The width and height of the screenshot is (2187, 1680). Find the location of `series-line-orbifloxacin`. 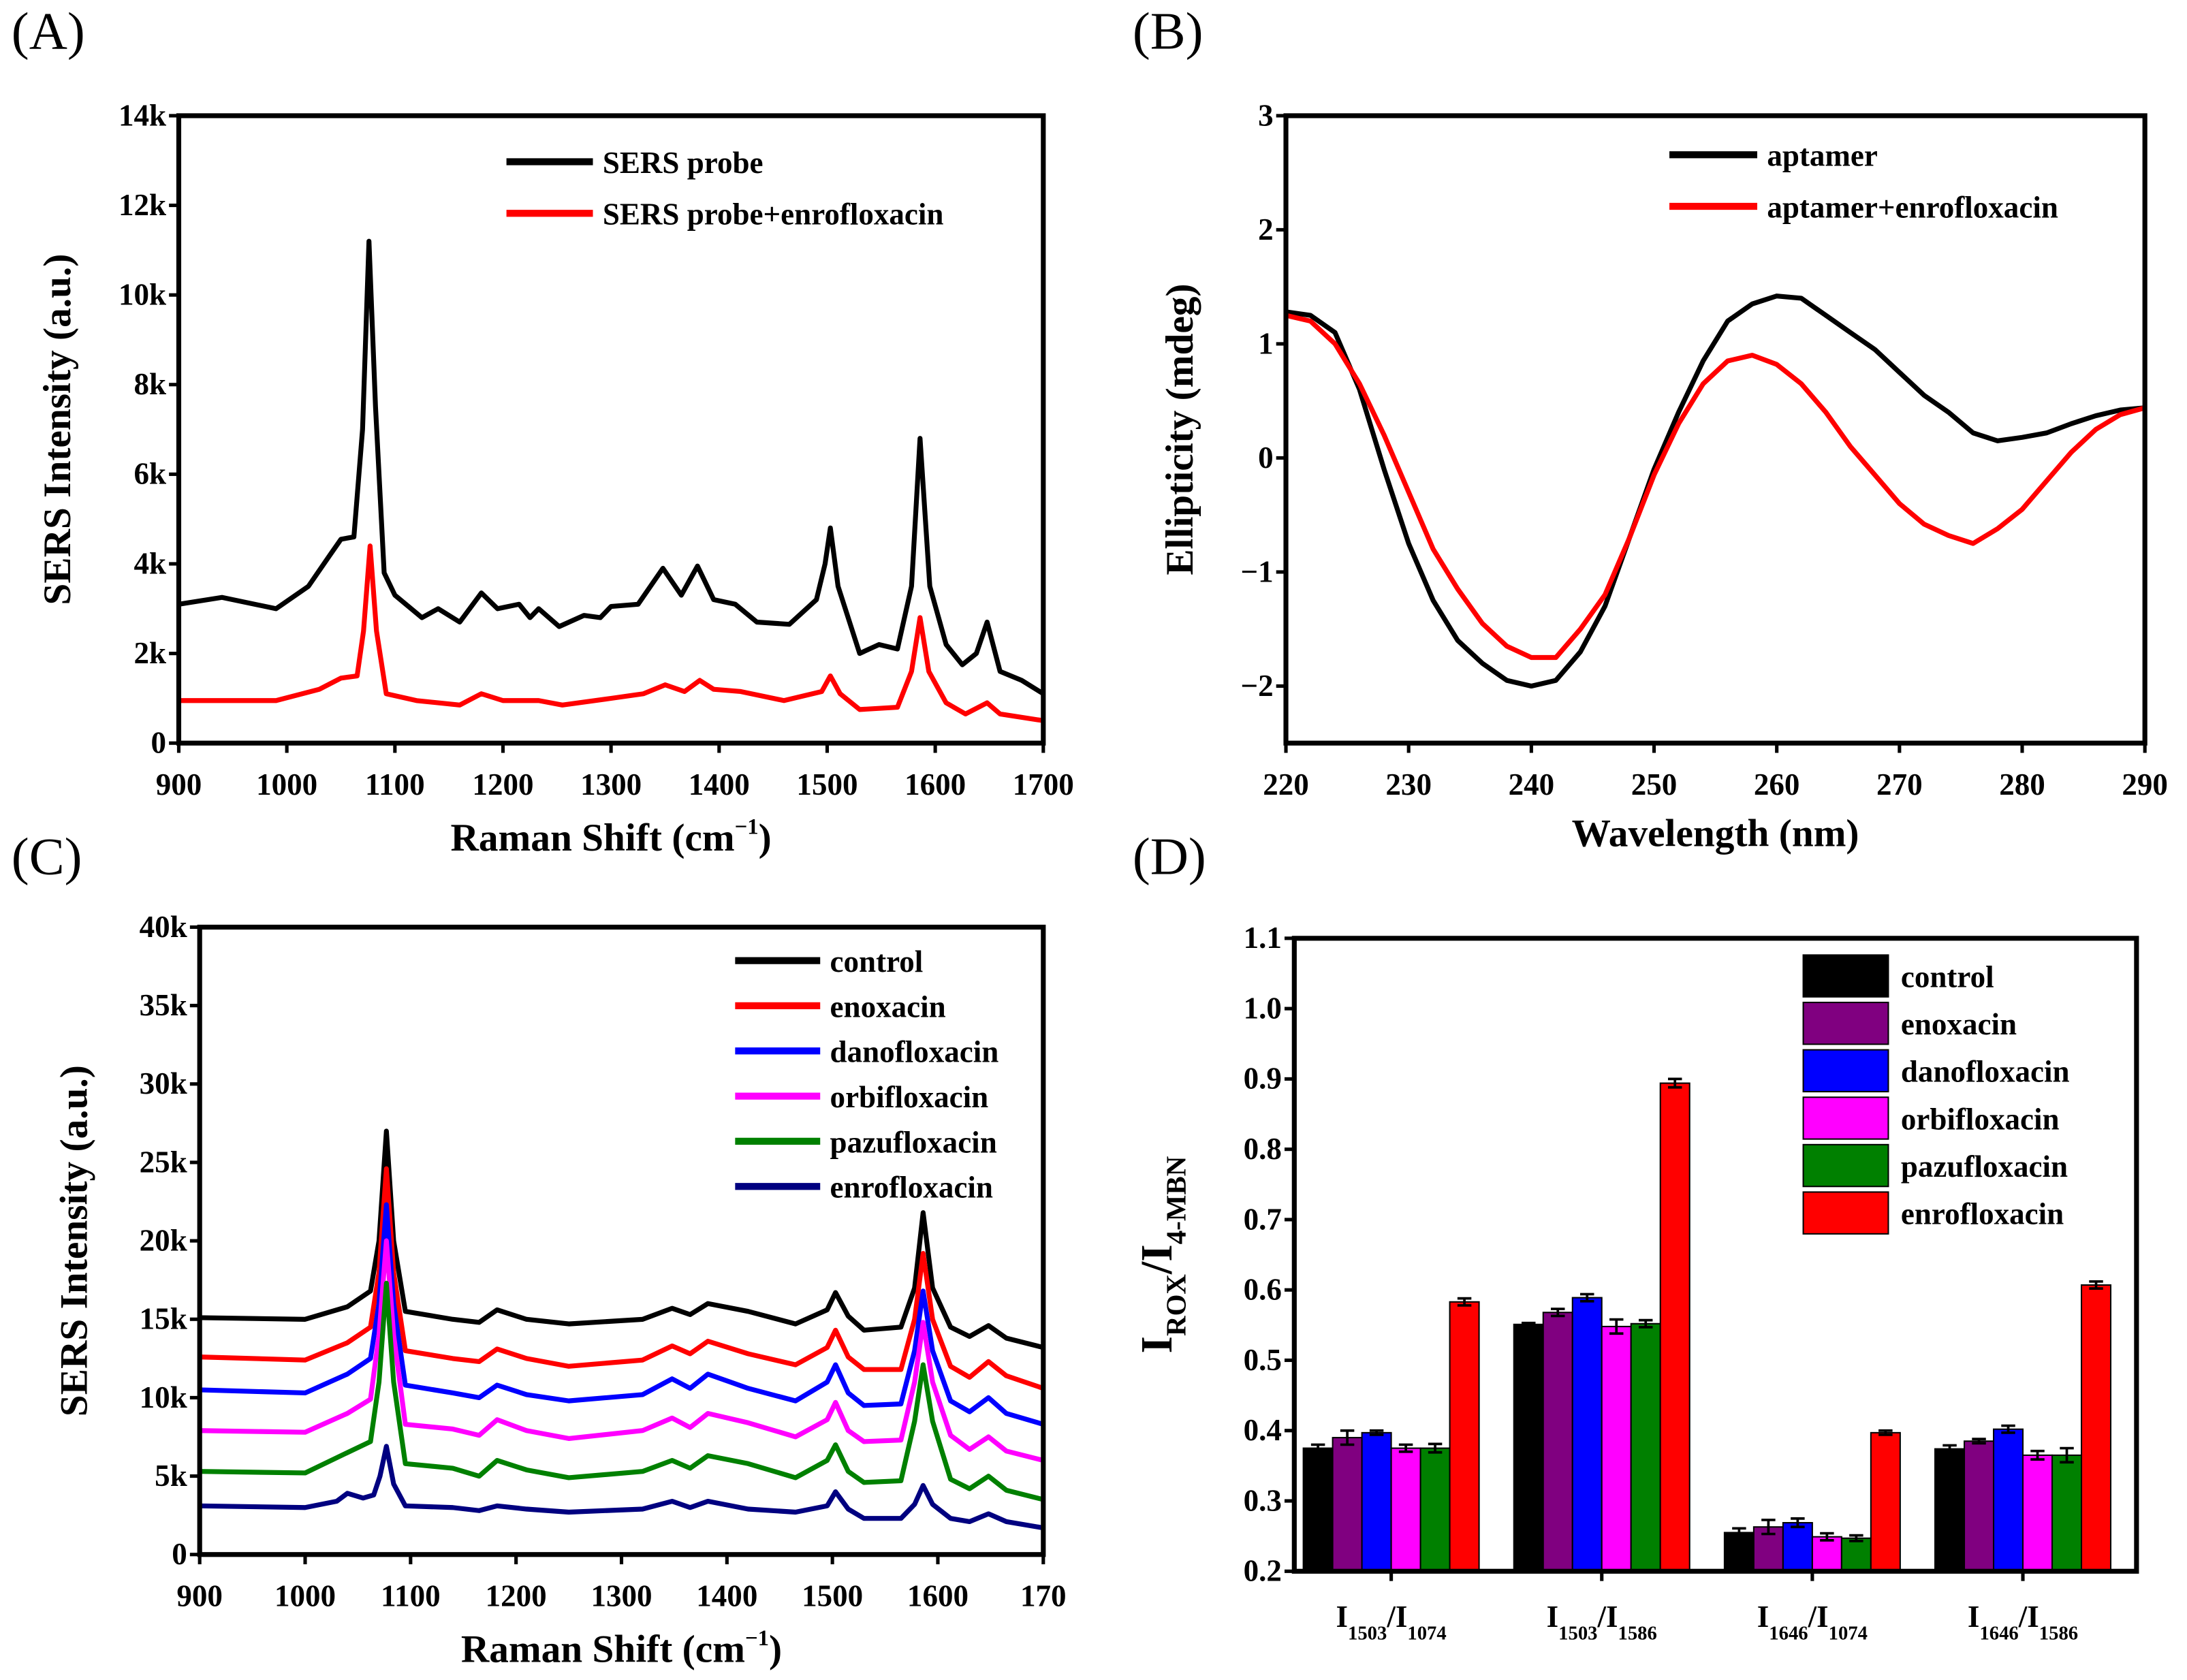

series-line-orbifloxacin is located at coordinates (621, 1350).